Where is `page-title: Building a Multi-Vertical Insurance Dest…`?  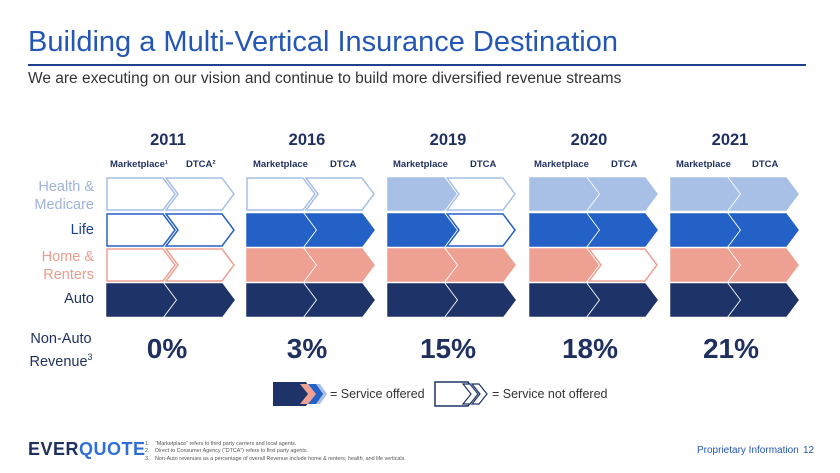 page-title: Building a Multi-Vertical Insurance Dest… is located at coordinates (323, 42).